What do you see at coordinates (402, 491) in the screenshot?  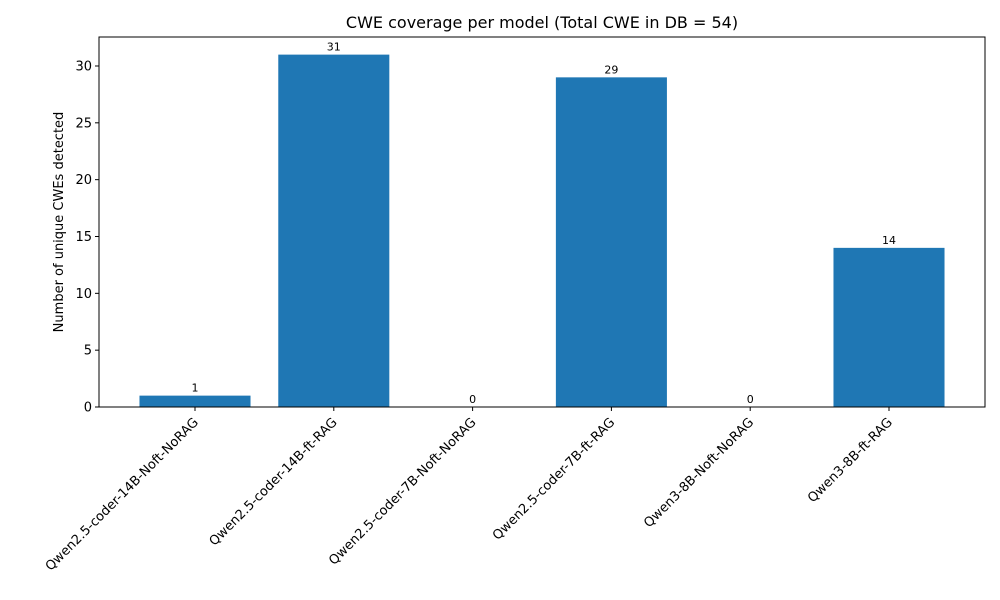 I see `x-tick-label-2: Qwen2.5-coder-7B-Noft-NoRAG` at bounding box center [402, 491].